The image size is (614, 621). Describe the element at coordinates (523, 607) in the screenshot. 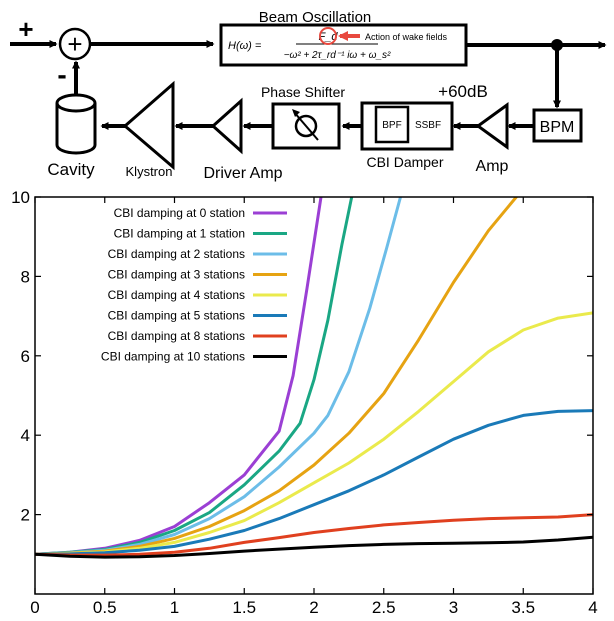

I see `x-tick-label: 3.5` at that location.